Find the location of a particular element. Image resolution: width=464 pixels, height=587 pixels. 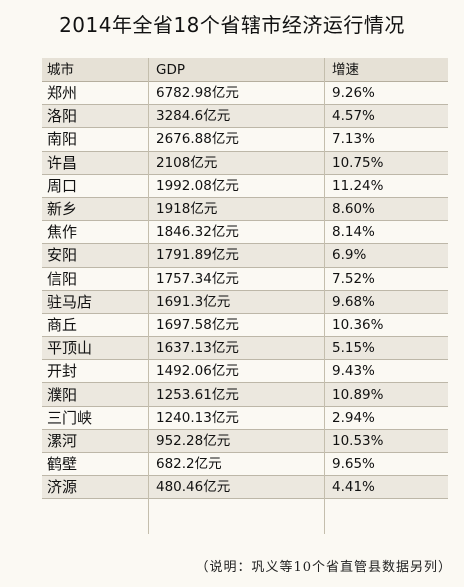

cell-gdp: 6782.98亿元 is located at coordinates (197, 93).